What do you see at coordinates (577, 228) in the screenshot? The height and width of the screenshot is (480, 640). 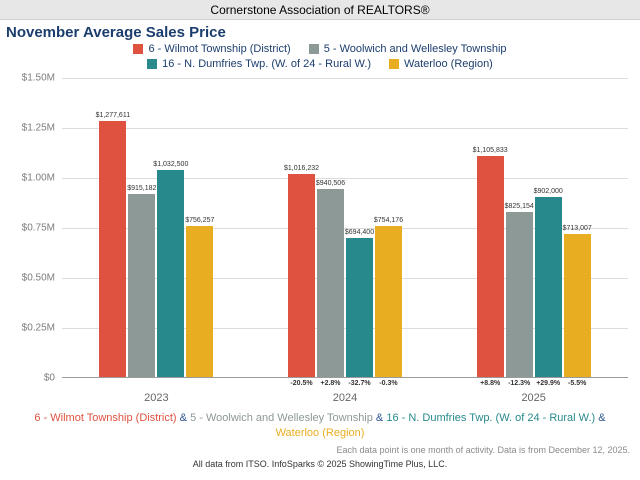 I see `bar-value-label: $713,007` at bounding box center [577, 228].